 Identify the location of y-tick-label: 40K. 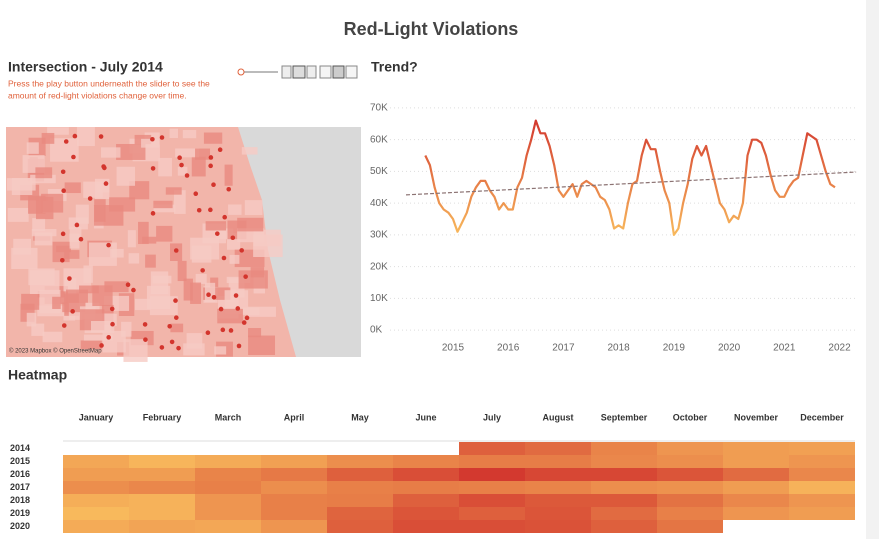
(379, 203).